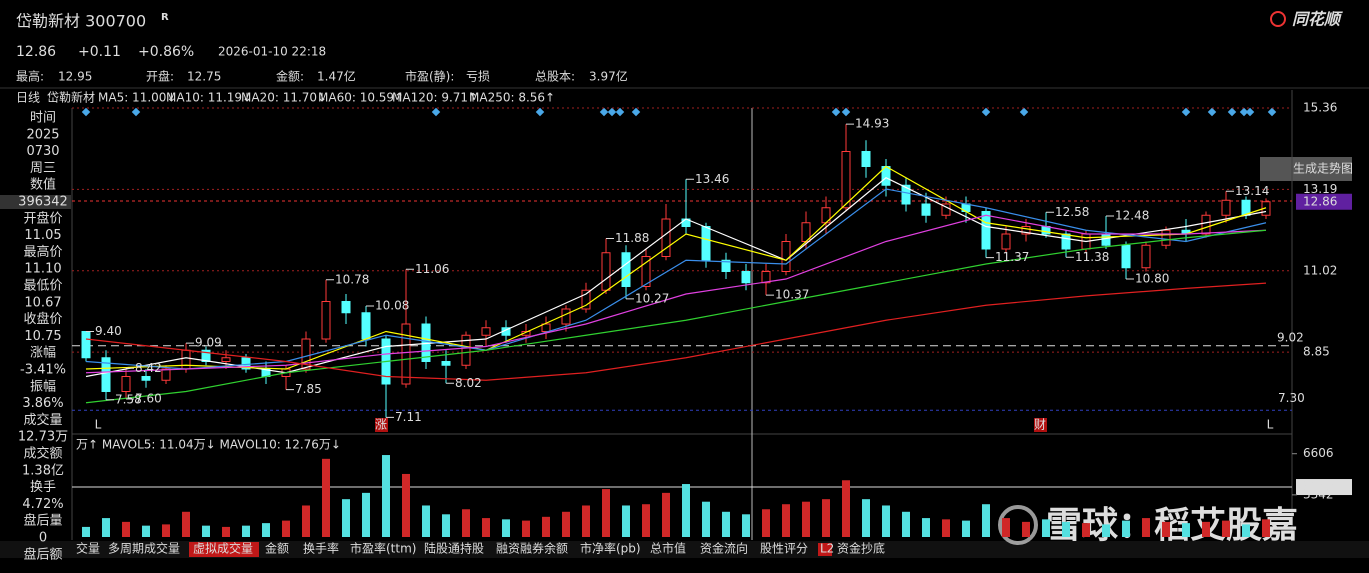 Image resolution: width=1369 pixels, height=573 pixels. I want to click on tab: 融资融券余额, so click(532, 548).